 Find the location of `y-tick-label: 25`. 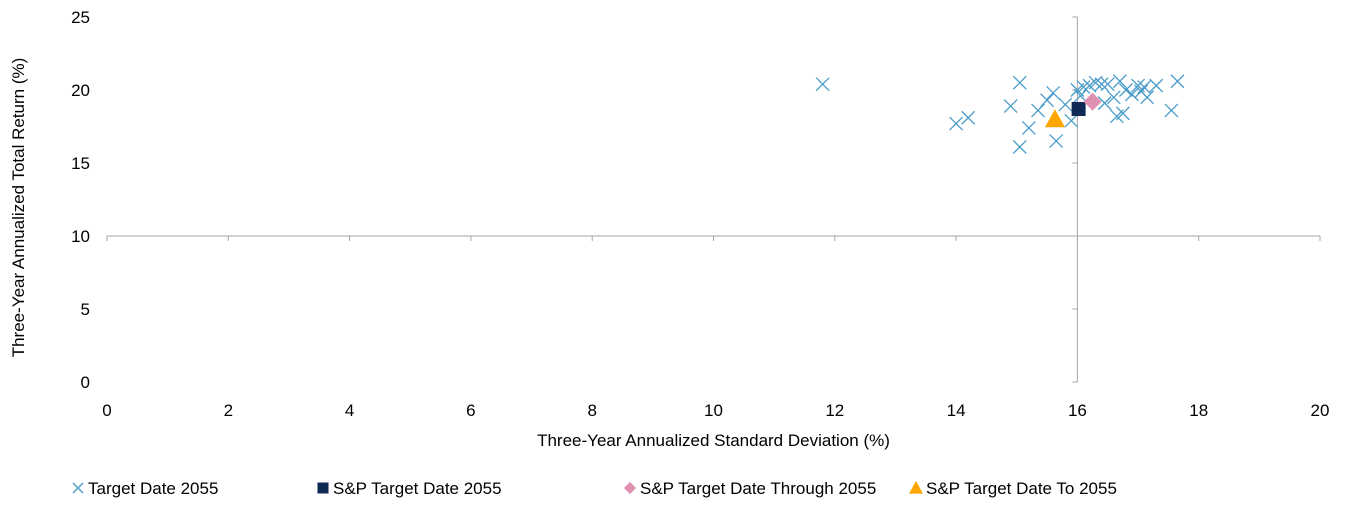

y-tick-label: 25 is located at coordinates (80, 17).